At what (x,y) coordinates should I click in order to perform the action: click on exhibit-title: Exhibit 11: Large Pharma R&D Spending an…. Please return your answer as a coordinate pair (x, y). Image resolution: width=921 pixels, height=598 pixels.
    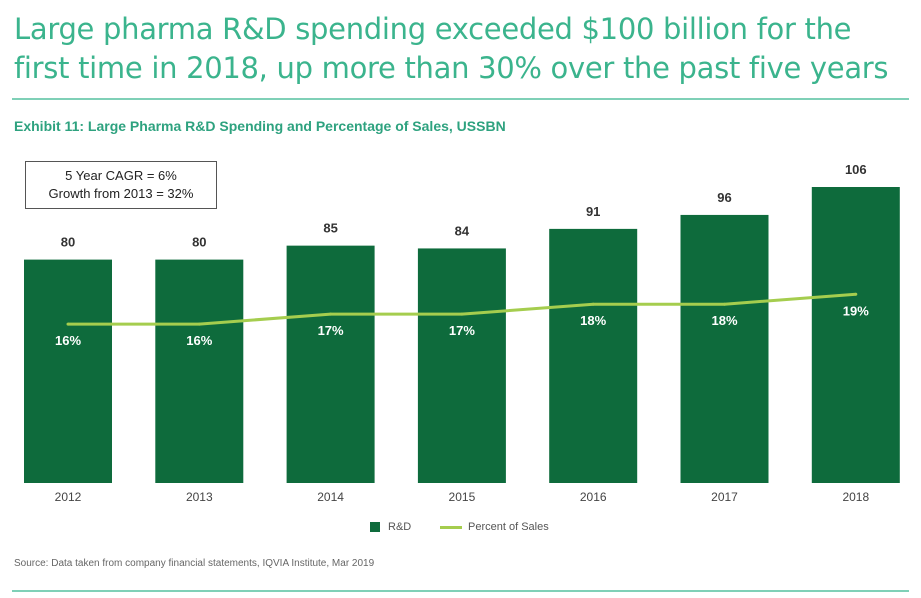
    Looking at the image, I should click on (260, 126).